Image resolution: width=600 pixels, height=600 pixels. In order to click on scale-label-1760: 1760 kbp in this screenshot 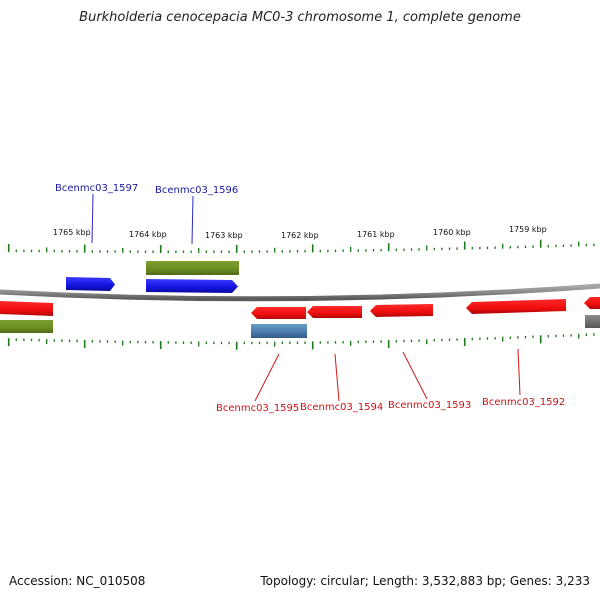, I will do `click(452, 232)`.